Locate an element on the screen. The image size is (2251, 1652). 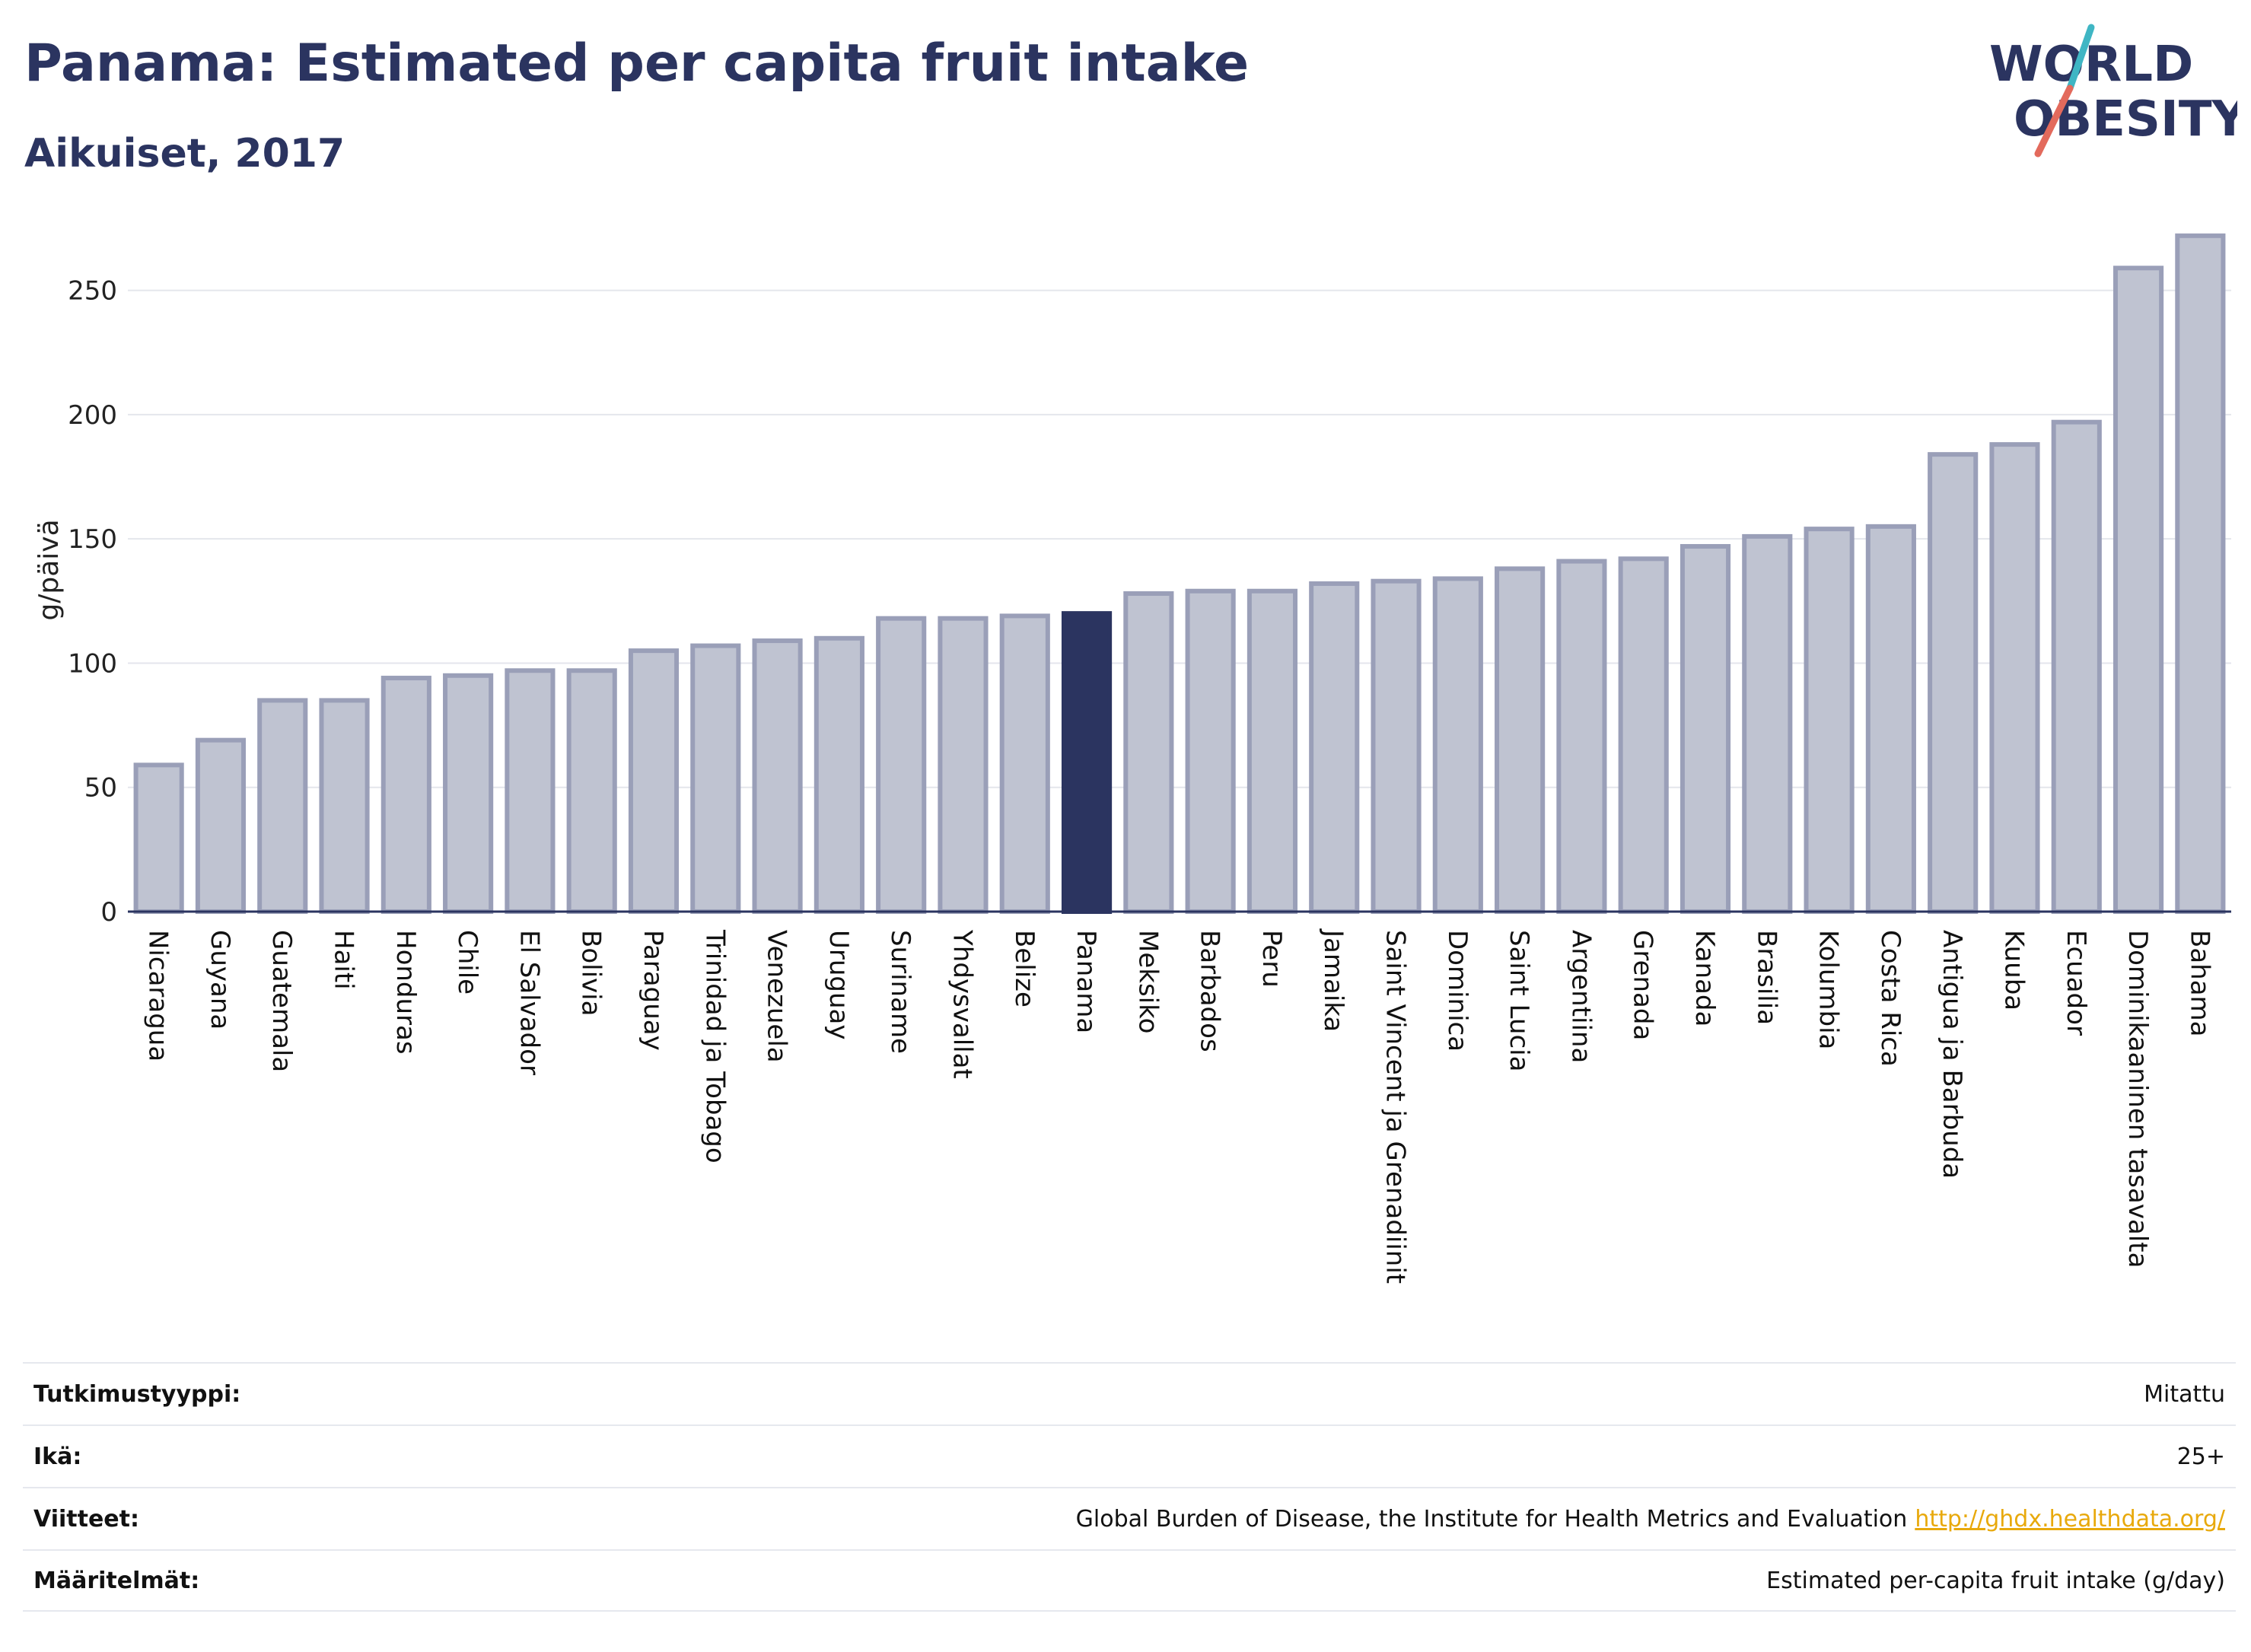
logo-slash-top is located at coordinates (2080, 58).